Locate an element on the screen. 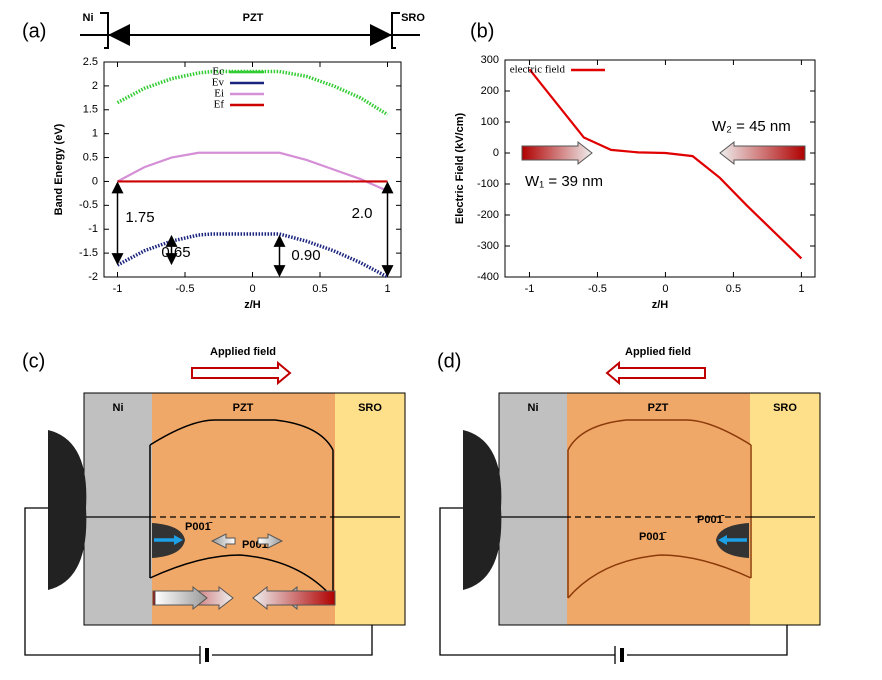 The width and height of the screenshot is (882, 680). y-tick-label: -1 is located at coordinates (93, 229).